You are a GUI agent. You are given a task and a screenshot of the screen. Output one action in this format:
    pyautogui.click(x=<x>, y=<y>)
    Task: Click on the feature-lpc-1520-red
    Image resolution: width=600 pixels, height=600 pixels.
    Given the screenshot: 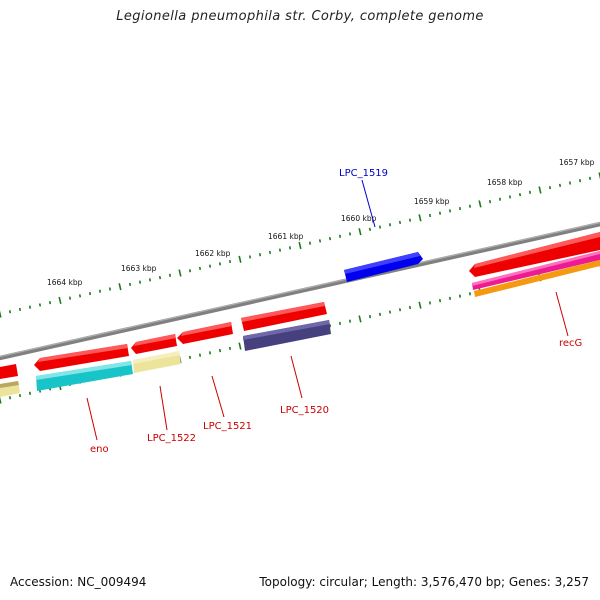 What is the action you would take?
    pyautogui.click(x=284, y=316)
    